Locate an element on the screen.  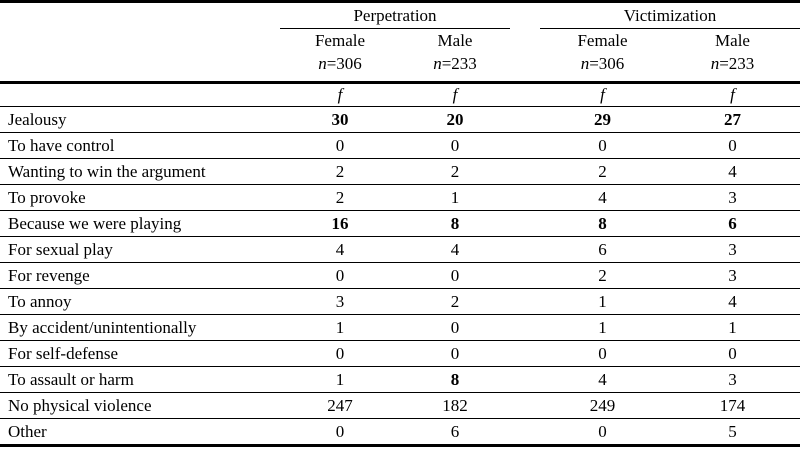
table-row: For self-defense 0 0 0 0 is located at coordinates (400, 353).